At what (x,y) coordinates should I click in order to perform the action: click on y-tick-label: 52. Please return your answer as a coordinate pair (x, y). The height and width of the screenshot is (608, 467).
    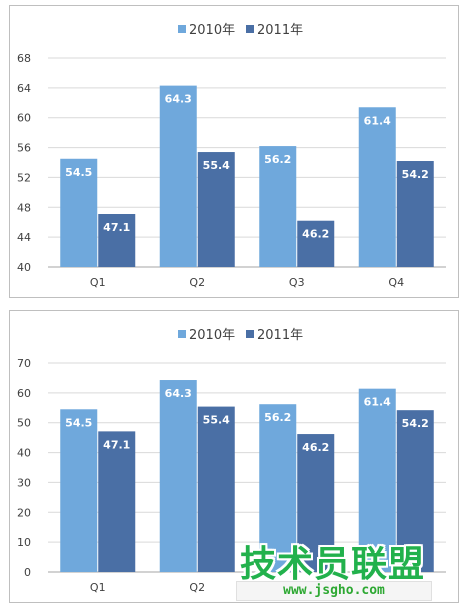
    Looking at the image, I should click on (24, 177).